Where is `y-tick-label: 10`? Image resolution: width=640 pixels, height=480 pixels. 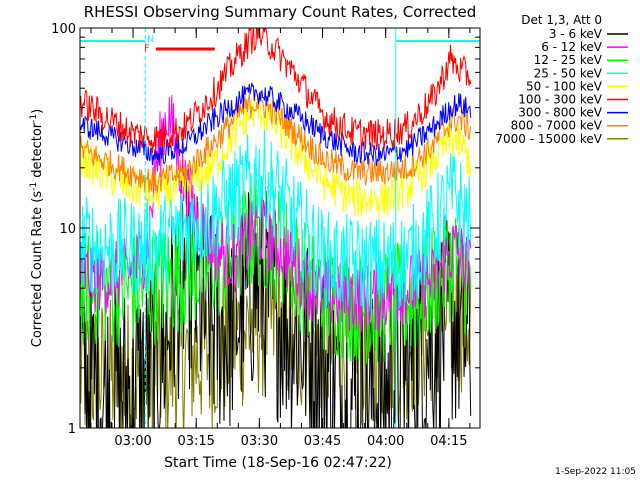
y-tick-label: 10 is located at coordinates (67, 229).